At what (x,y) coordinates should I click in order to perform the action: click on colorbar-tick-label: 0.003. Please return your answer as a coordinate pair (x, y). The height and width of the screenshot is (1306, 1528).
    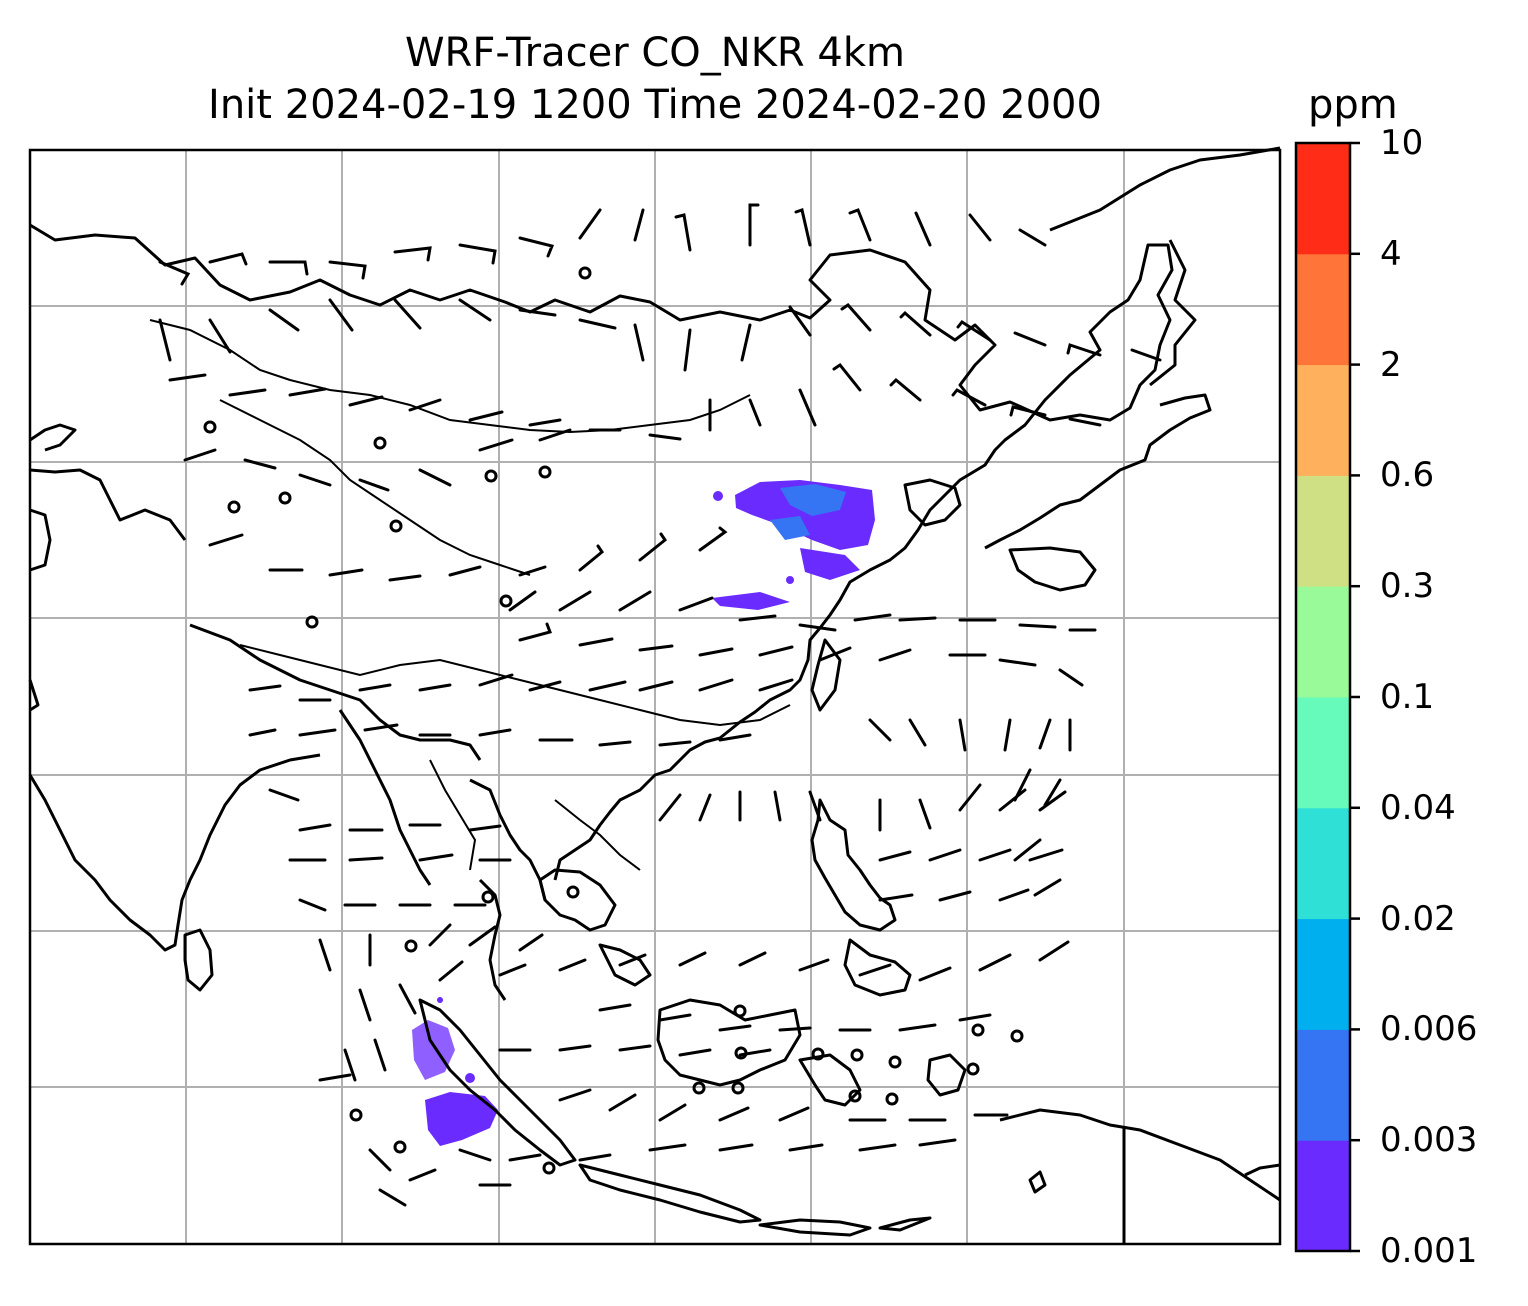
    Looking at the image, I should click on (1429, 1140).